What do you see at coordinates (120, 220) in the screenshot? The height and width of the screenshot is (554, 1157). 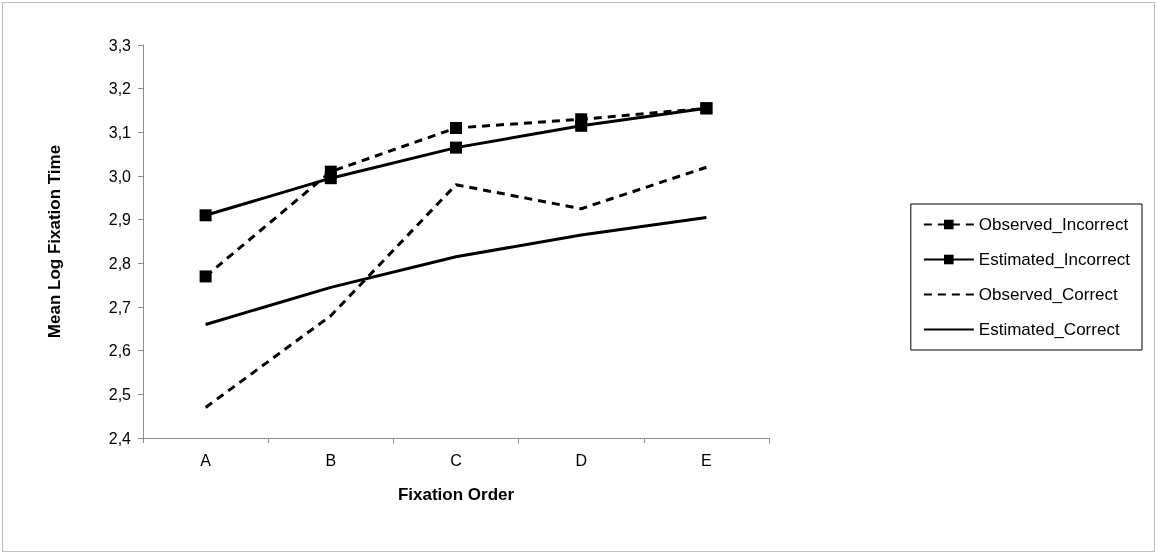 I see `y-tick-label: 2,9` at bounding box center [120, 220].